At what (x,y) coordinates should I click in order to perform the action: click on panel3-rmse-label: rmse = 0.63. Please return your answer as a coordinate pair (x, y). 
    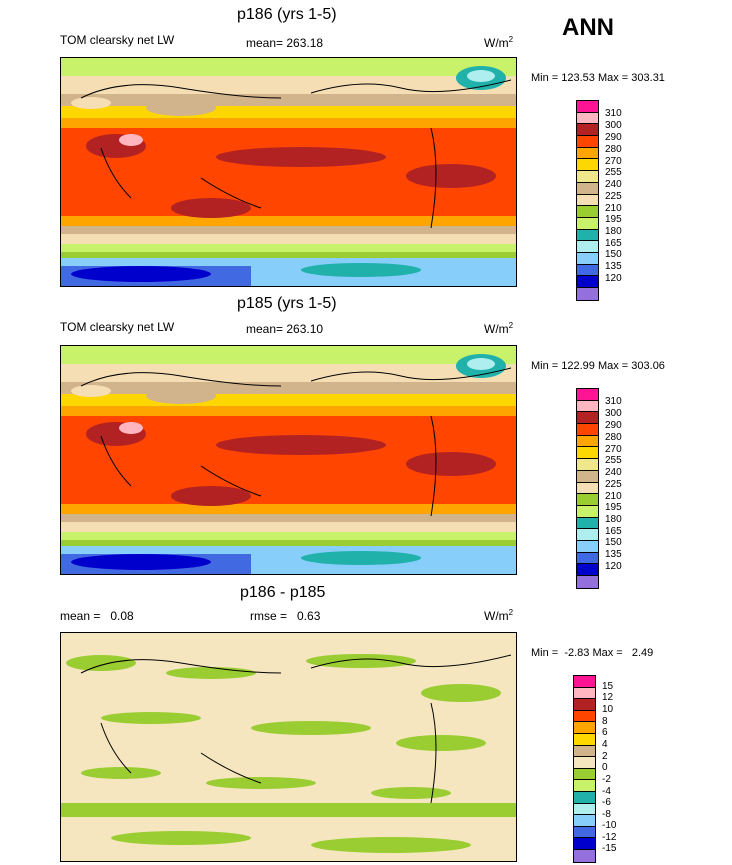
    Looking at the image, I should click on (285, 616).